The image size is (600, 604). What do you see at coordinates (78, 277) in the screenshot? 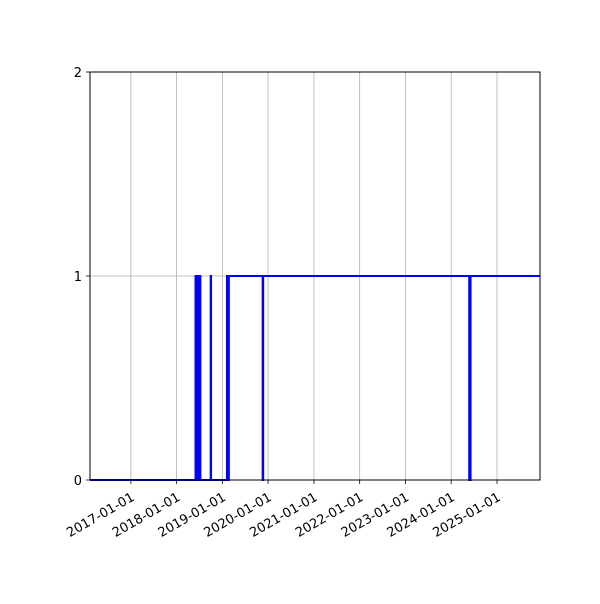
I see `y-tick-label: 1` at bounding box center [78, 277].